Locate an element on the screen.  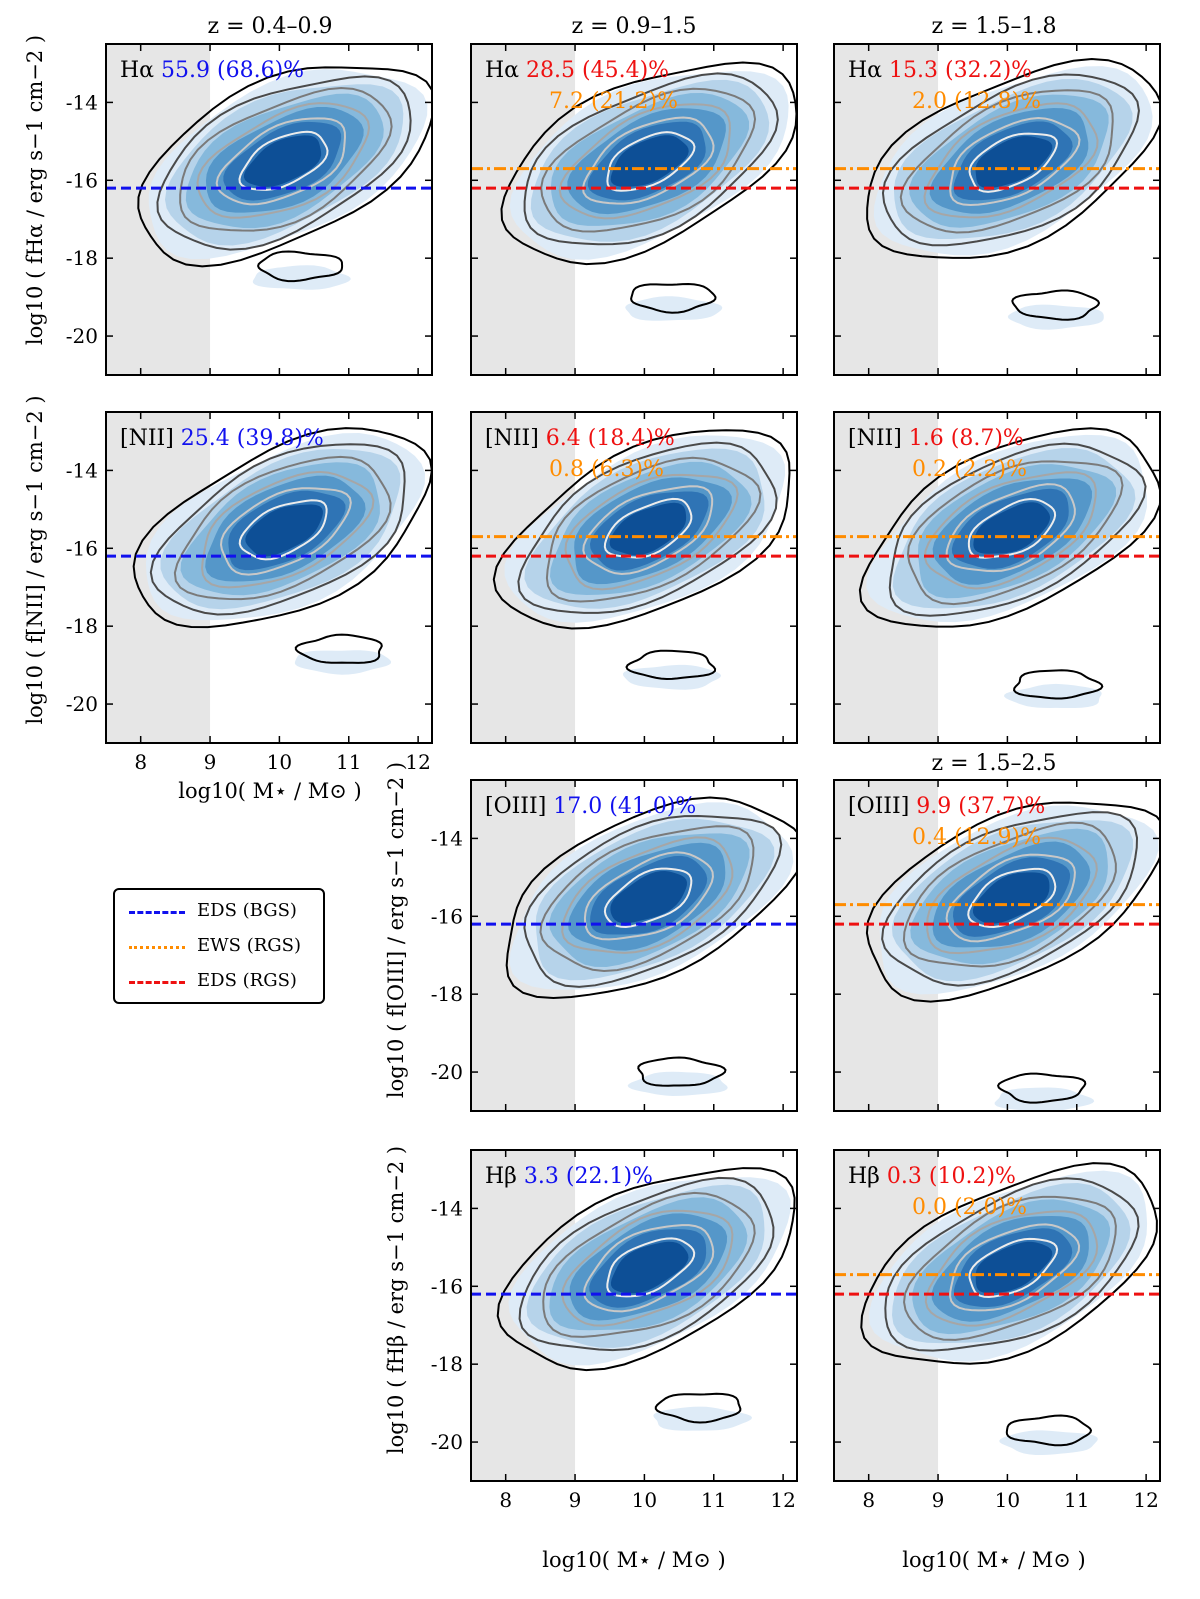
secondary-percentage: 0.4 (12.9)% is located at coordinates (976, 837).